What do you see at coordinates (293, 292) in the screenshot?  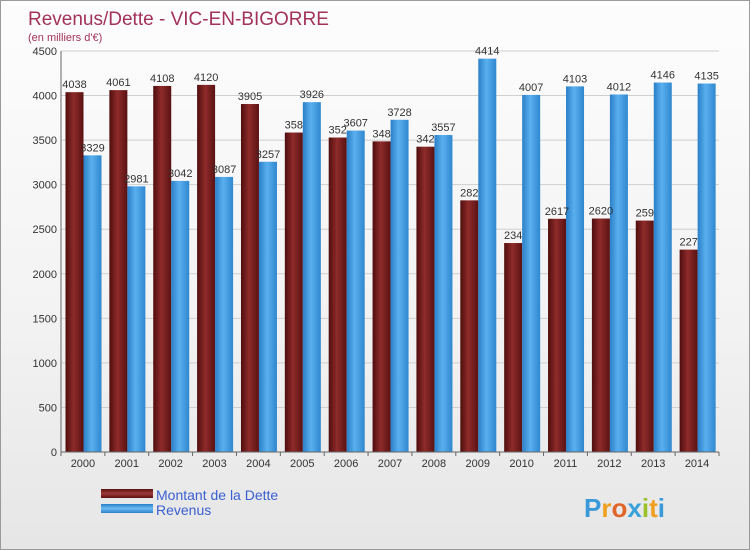 I see `bar-dette-2005` at bounding box center [293, 292].